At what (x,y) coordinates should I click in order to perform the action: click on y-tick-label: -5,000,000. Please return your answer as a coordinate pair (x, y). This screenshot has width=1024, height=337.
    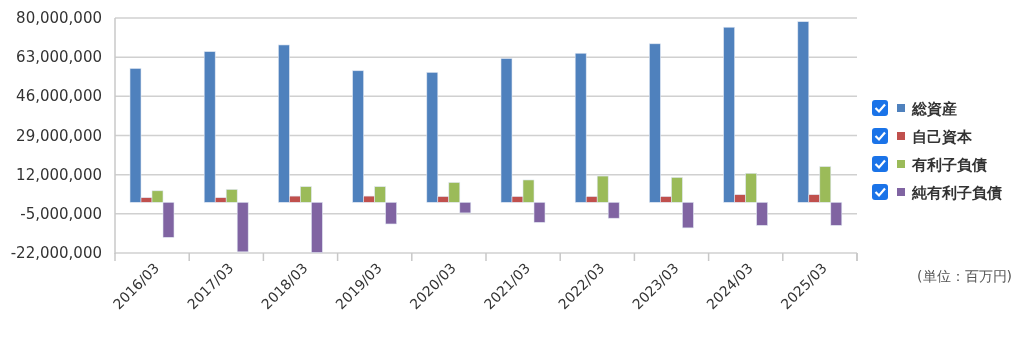
    Looking at the image, I should click on (61, 213).